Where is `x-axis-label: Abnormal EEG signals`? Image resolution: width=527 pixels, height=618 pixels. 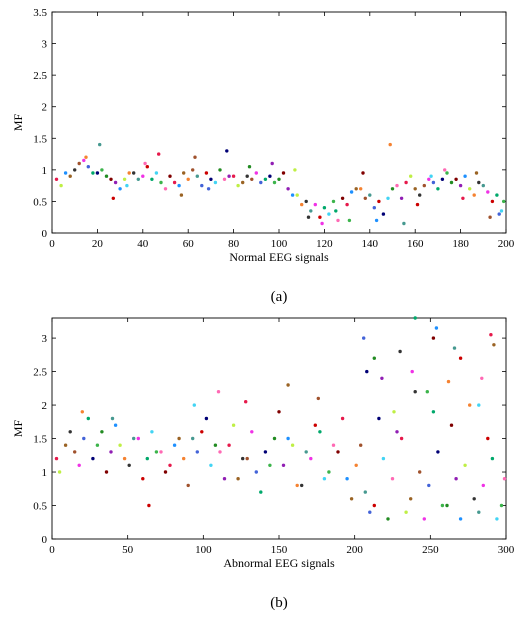
x-axis-label: Abnormal EEG signals is located at coordinates (279, 563).